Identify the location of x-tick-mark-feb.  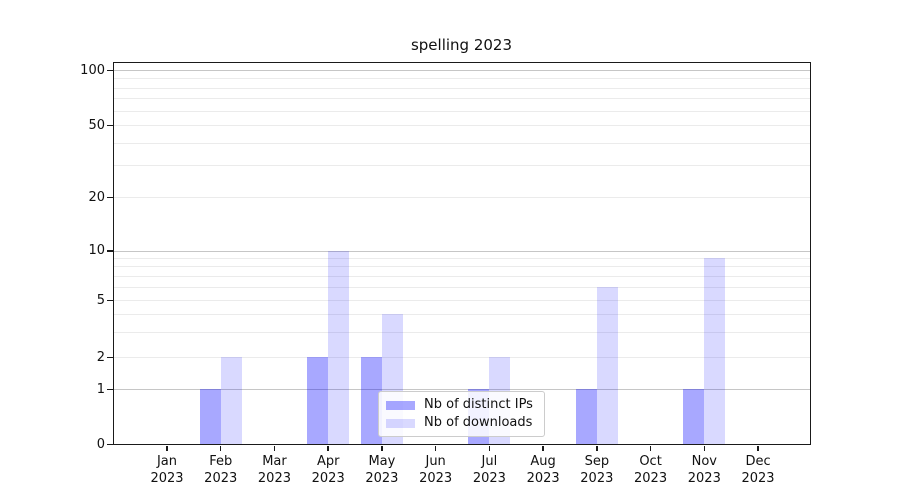
(220, 448).